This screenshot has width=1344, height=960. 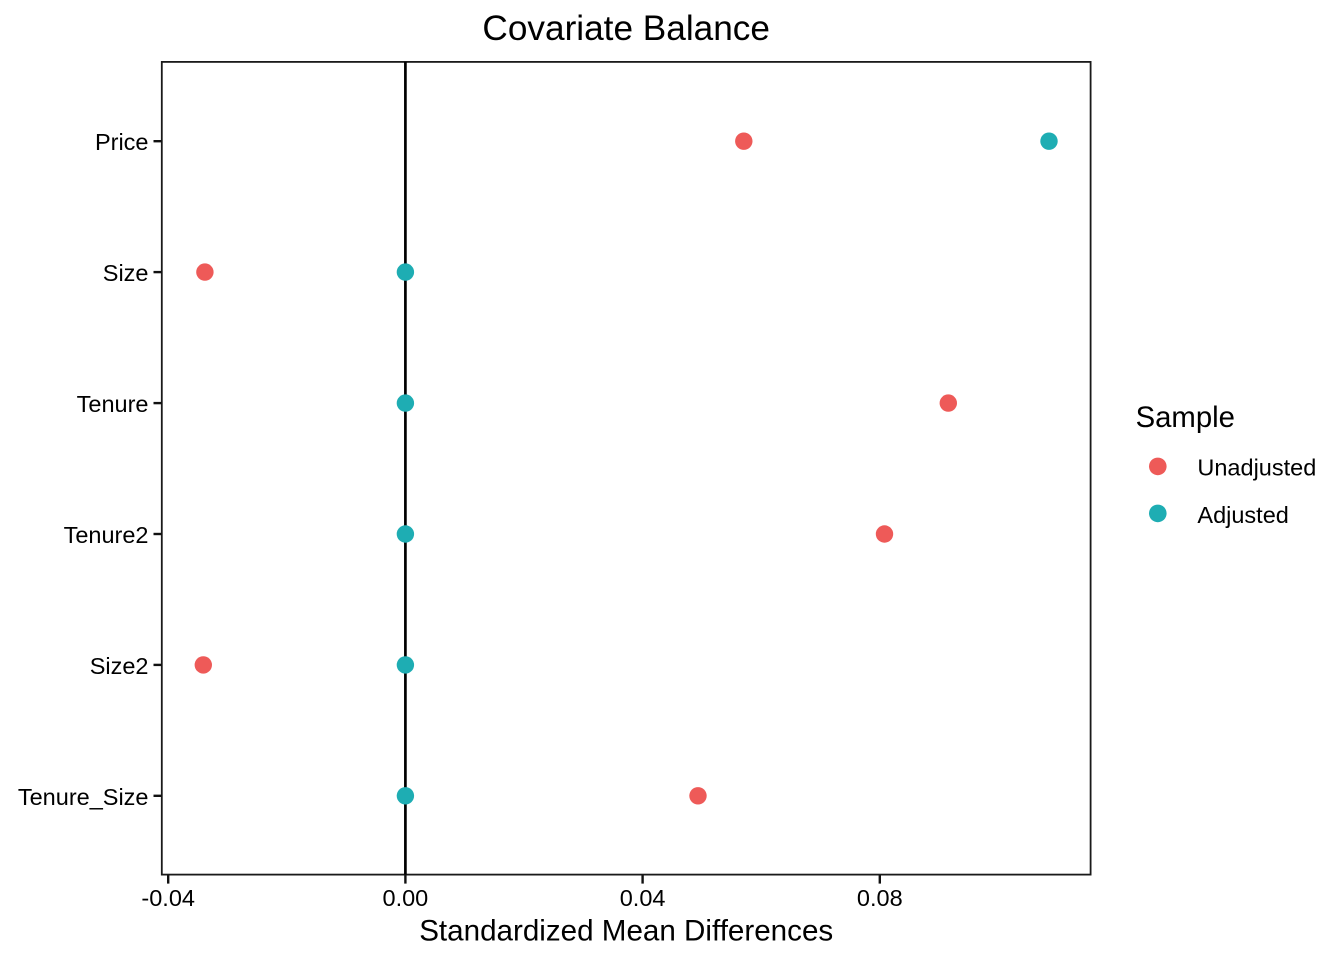 I want to click on svg-text: Size2, so click(x=119, y=666).